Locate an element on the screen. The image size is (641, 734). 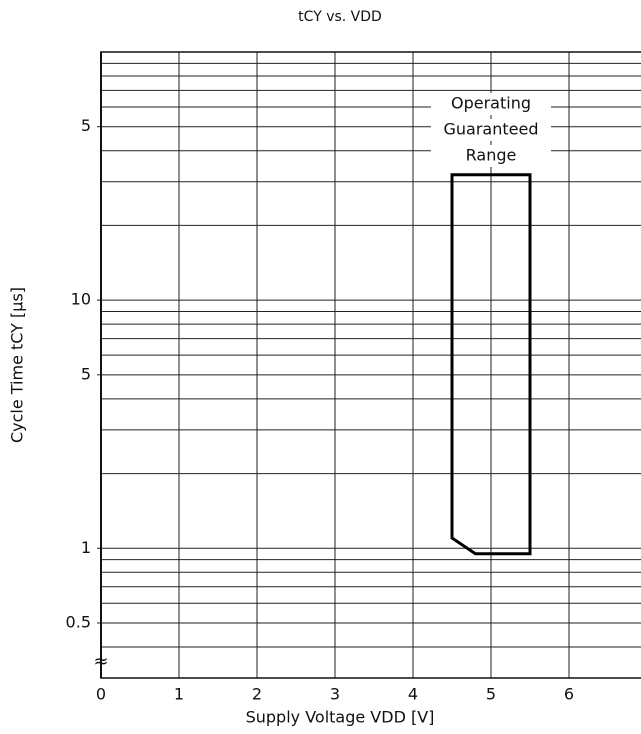
chart-title: tCY vs. VDD is located at coordinates (340, 17).